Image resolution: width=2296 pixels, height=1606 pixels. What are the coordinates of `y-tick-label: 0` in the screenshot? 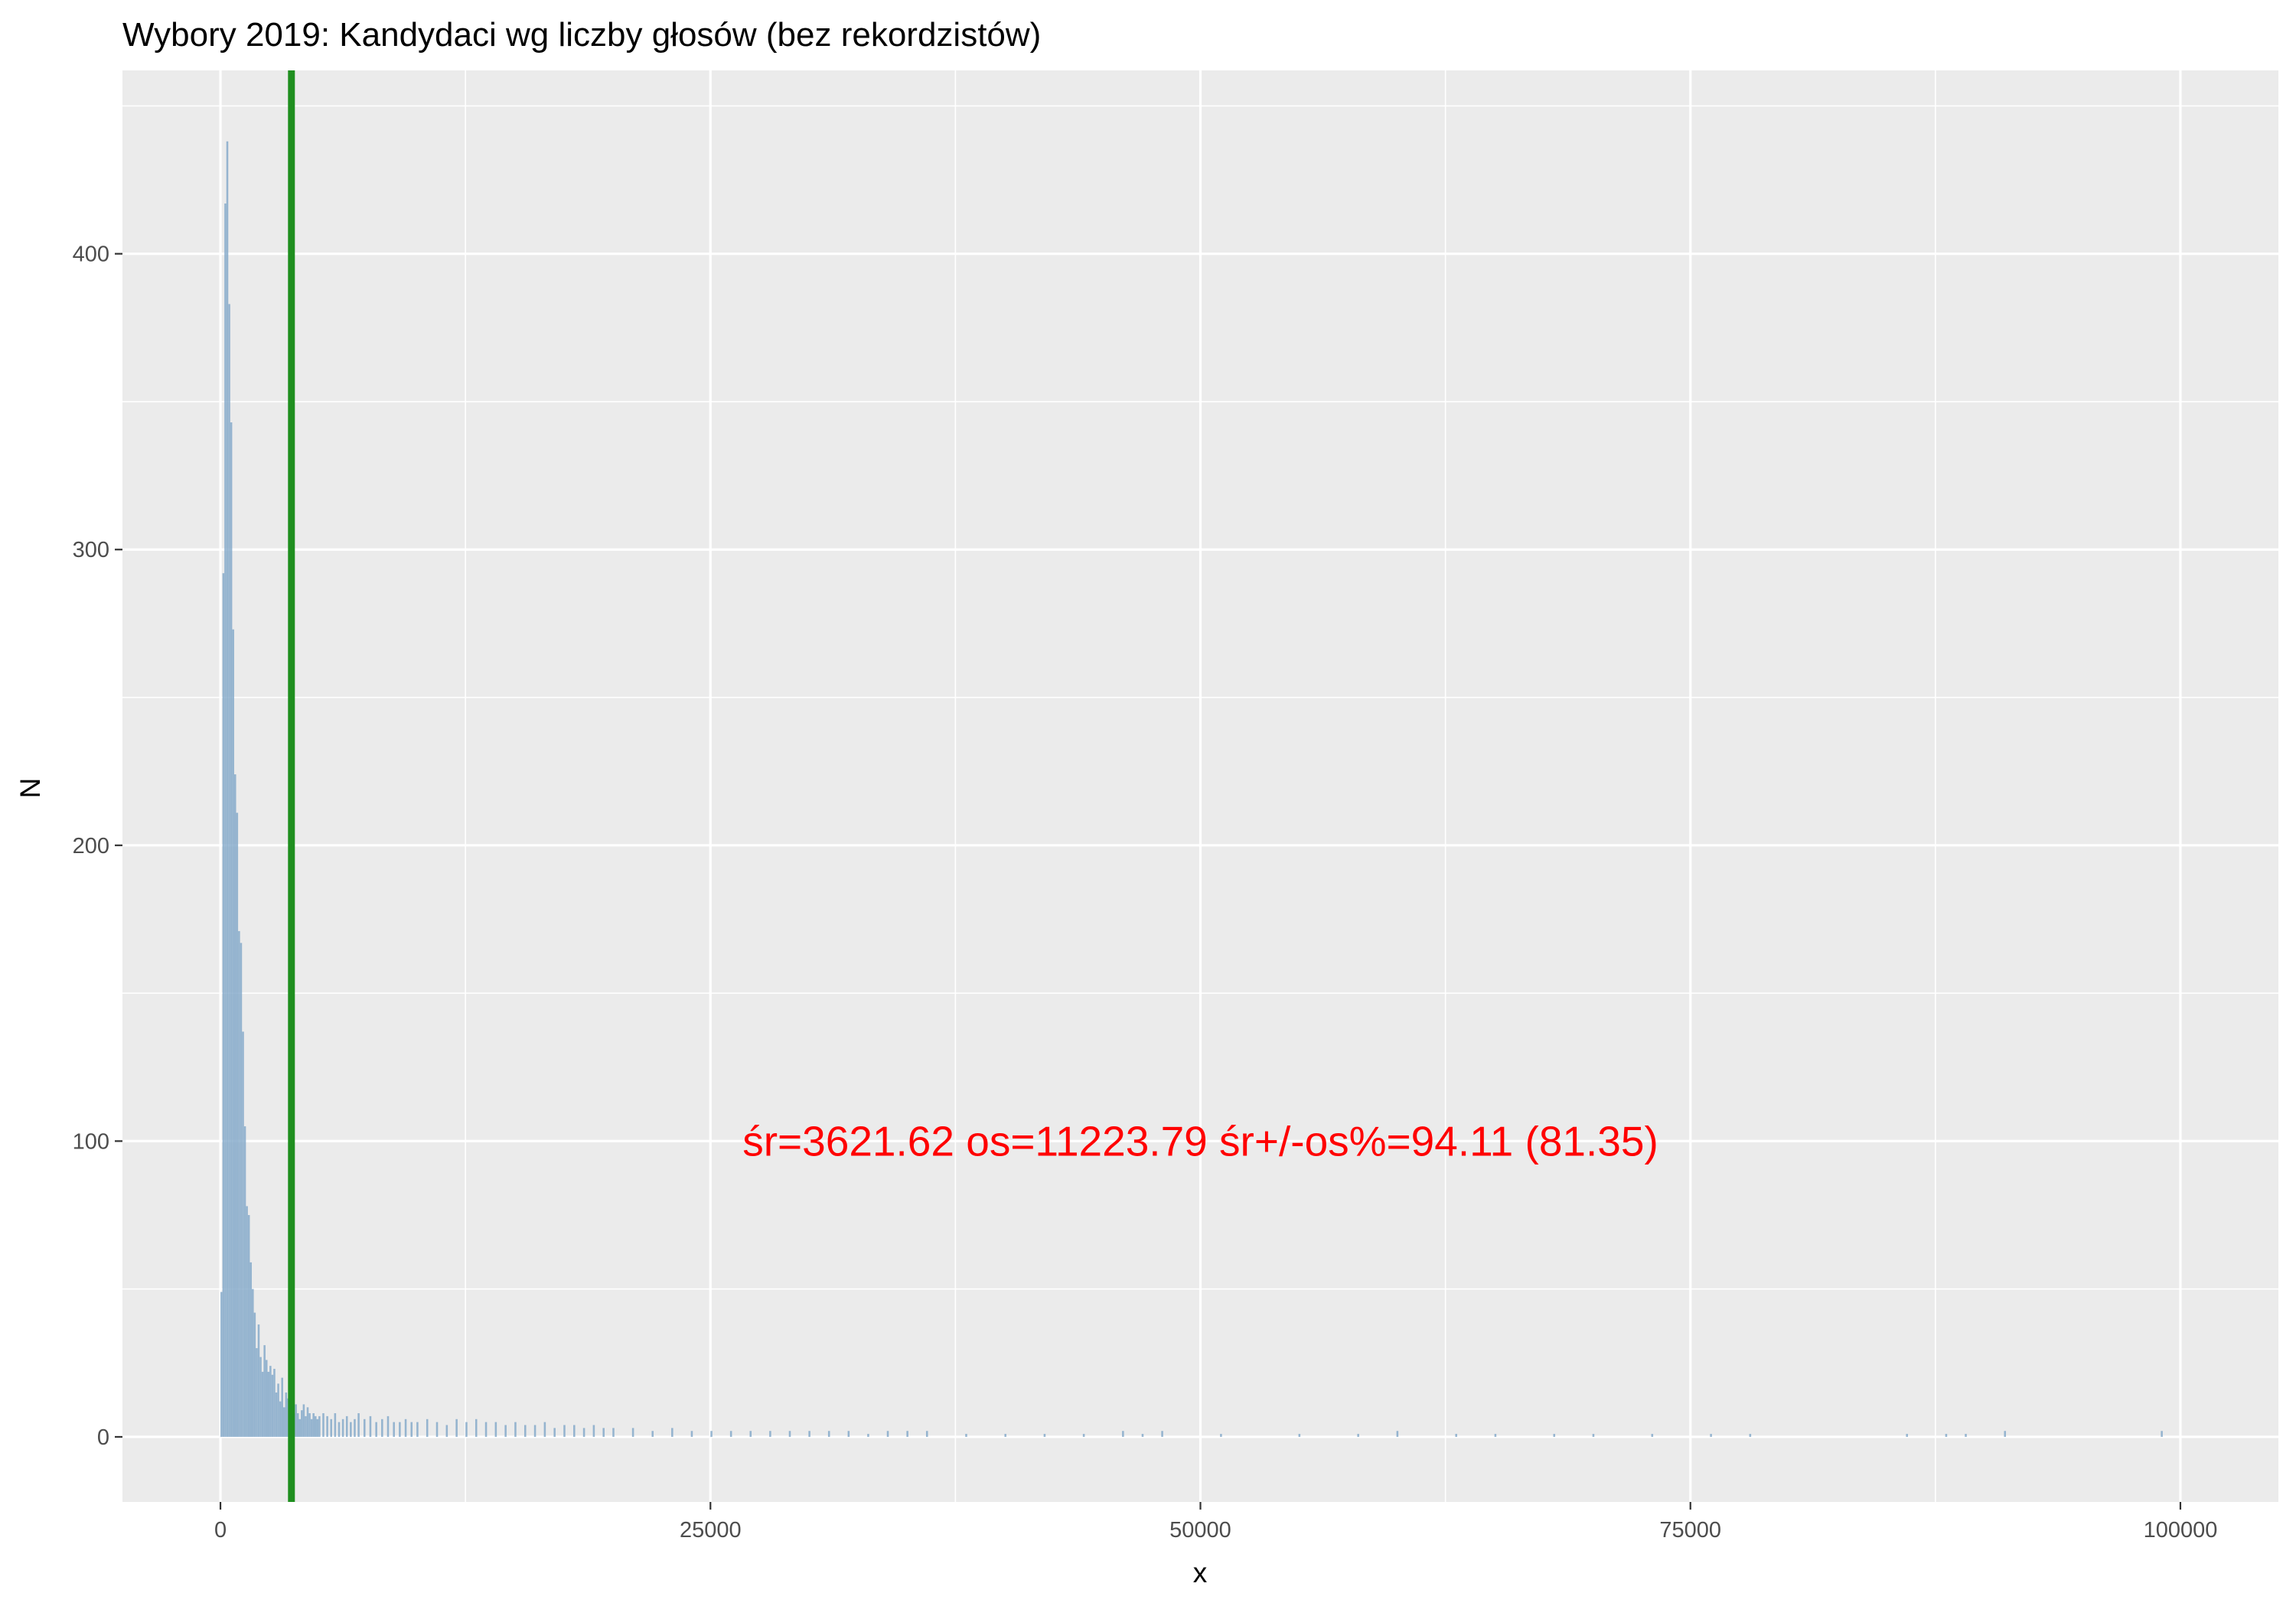 It's located at (103, 1437).